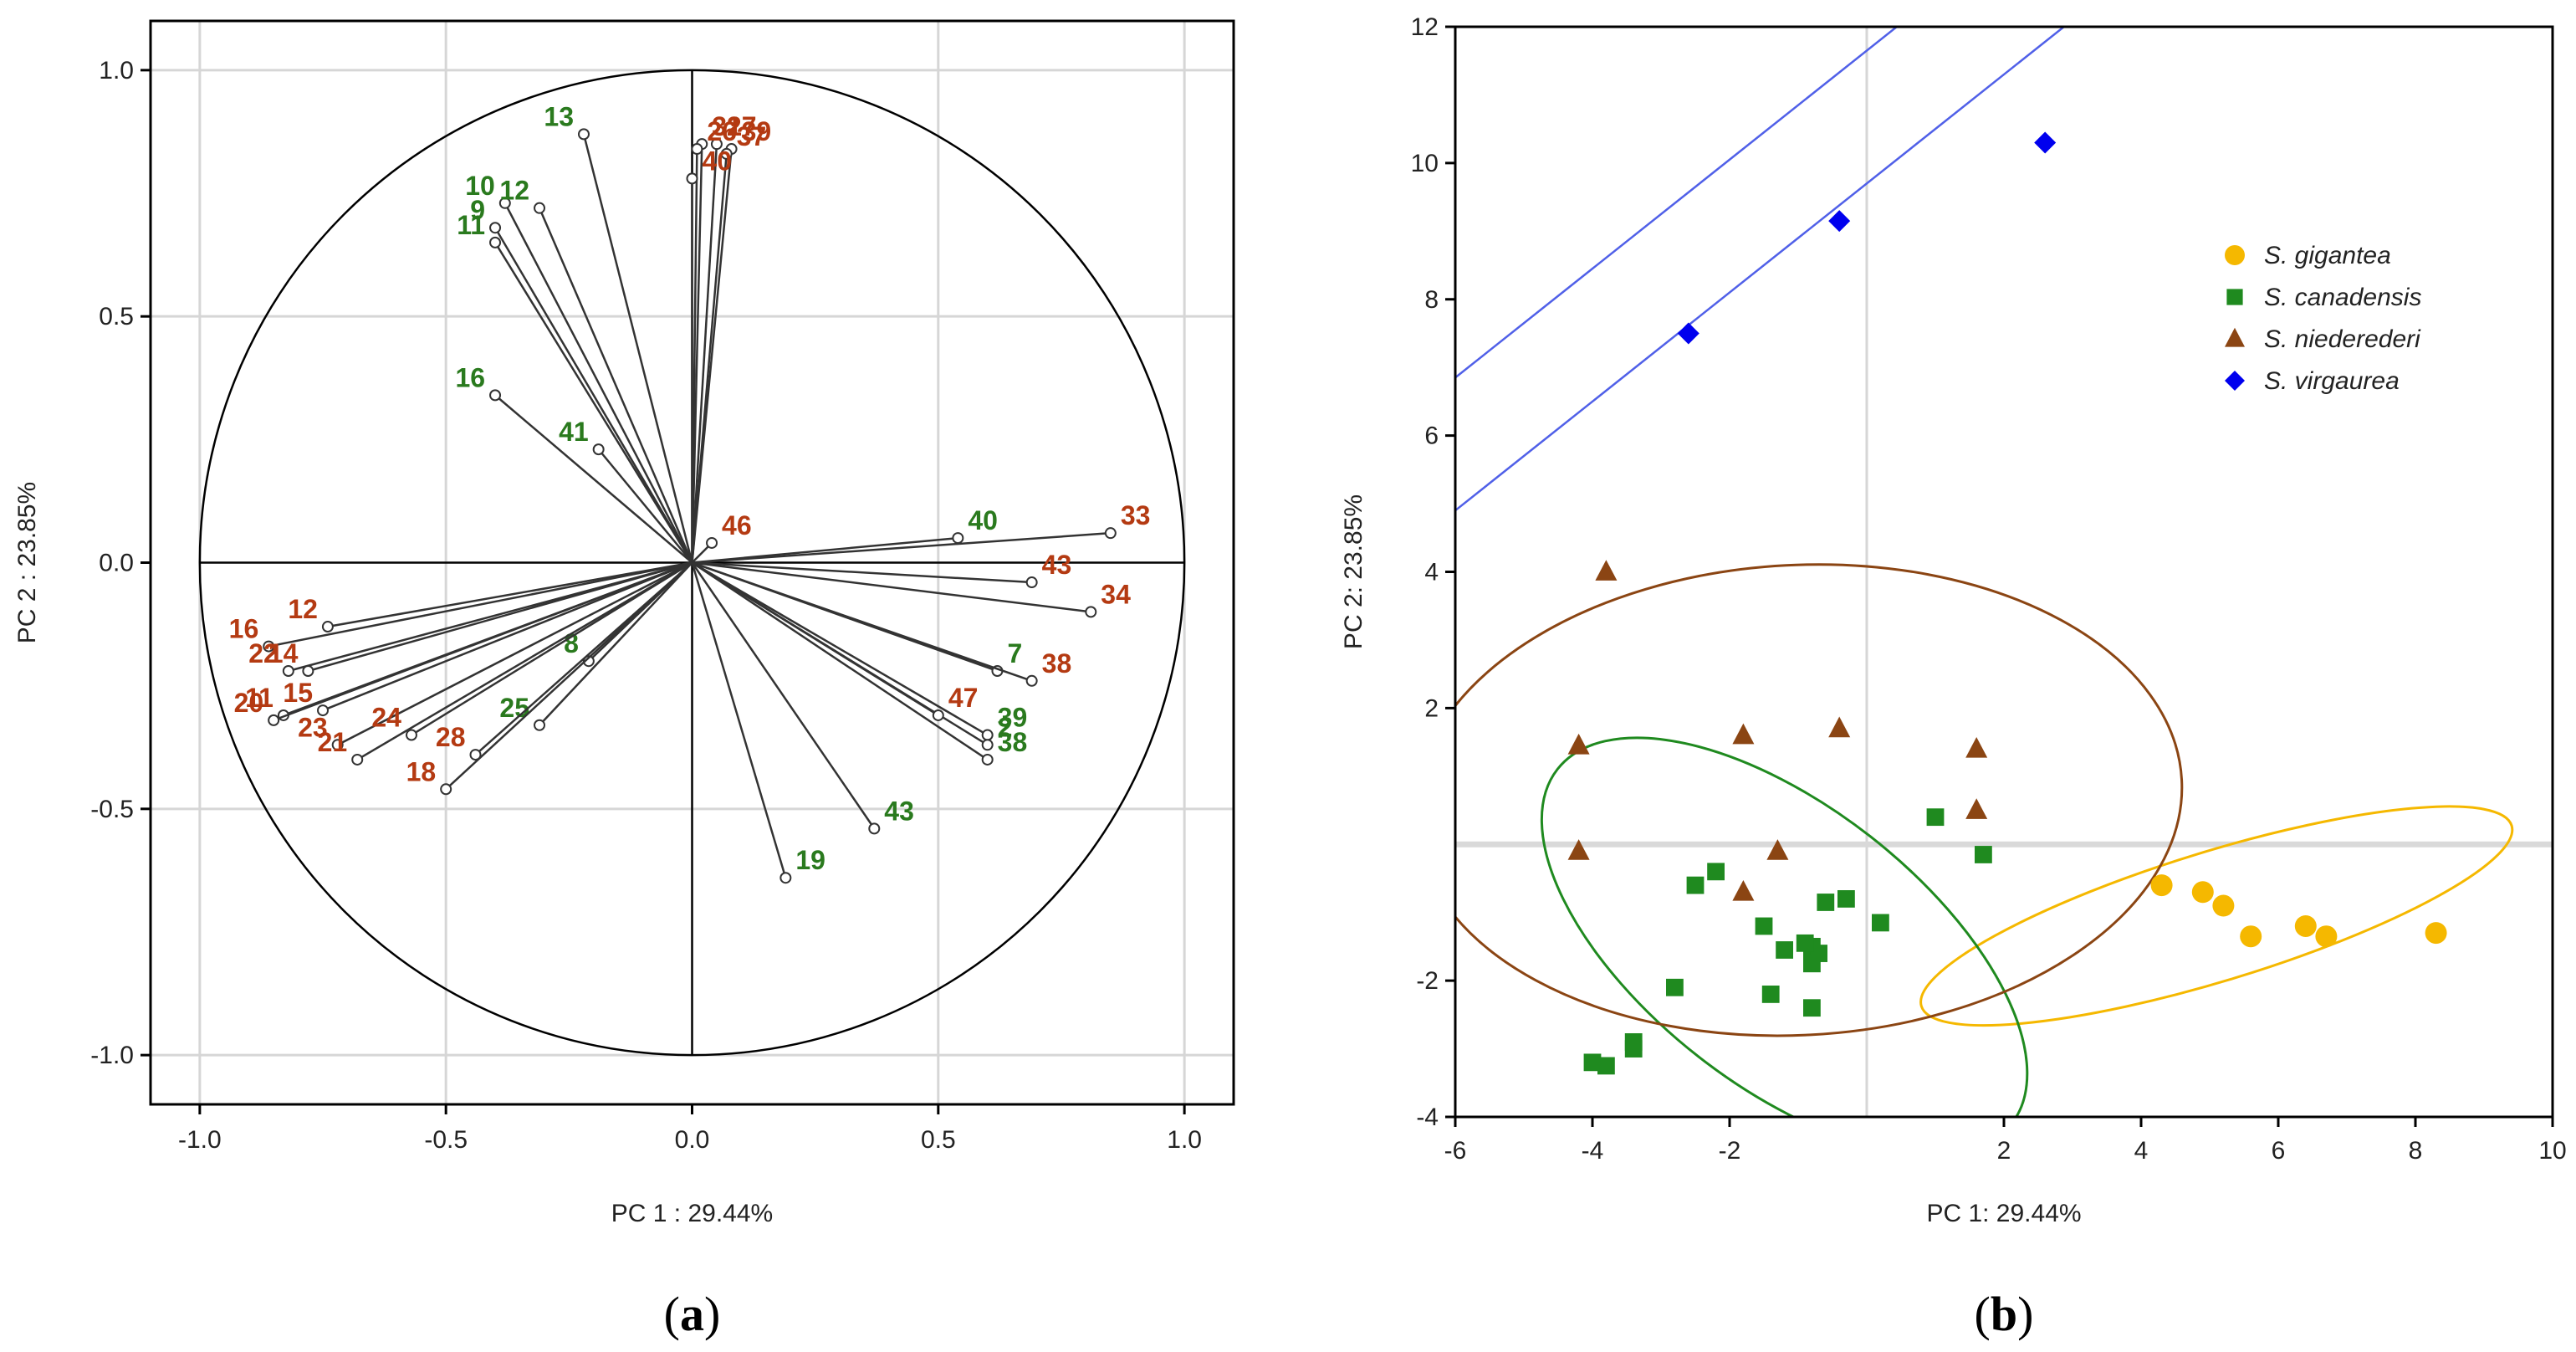 This screenshot has width=2576, height=1352. Describe the element at coordinates (2279, 1151) in the screenshot. I see `x-tick-label: 6` at that location.